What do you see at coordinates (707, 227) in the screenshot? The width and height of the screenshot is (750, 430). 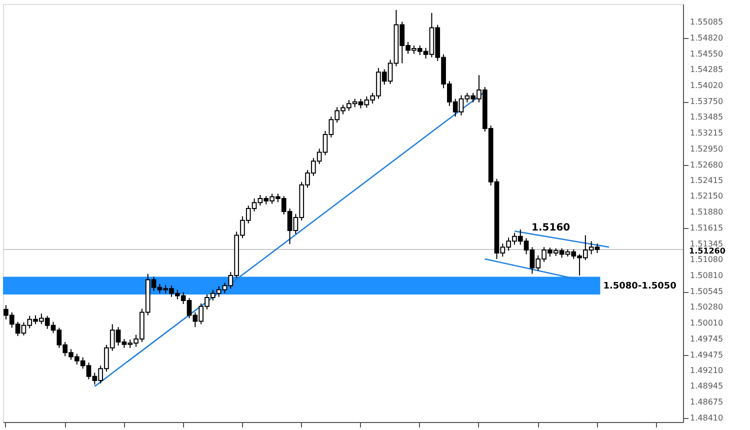 I see `y-tick-label: 1.51615` at bounding box center [707, 227].